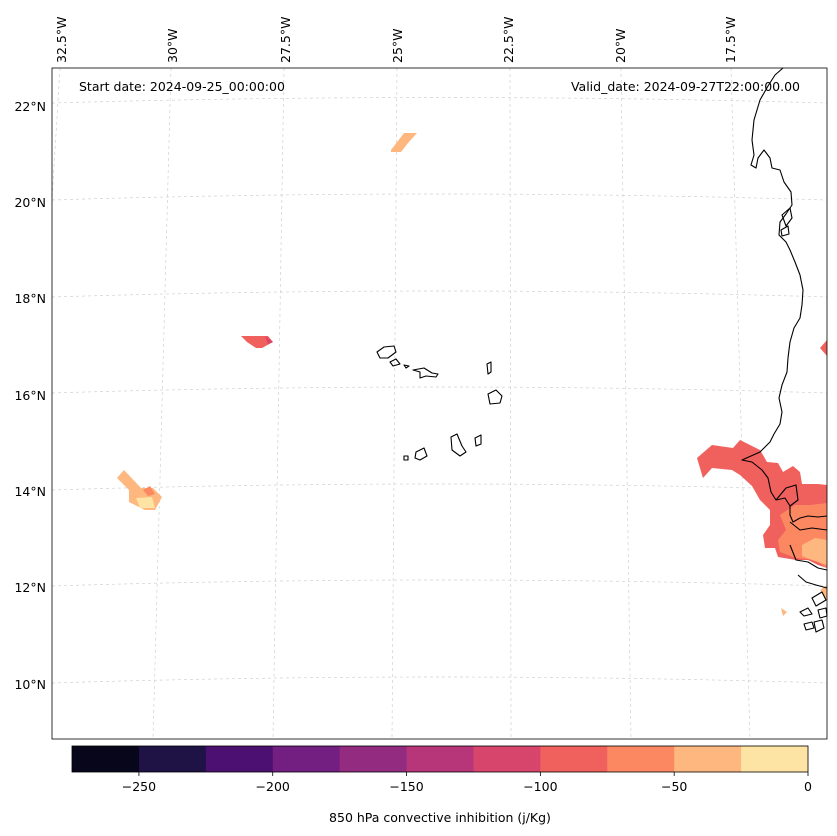  I want to click on cin-patch-northwest-edge, so click(269, 340).